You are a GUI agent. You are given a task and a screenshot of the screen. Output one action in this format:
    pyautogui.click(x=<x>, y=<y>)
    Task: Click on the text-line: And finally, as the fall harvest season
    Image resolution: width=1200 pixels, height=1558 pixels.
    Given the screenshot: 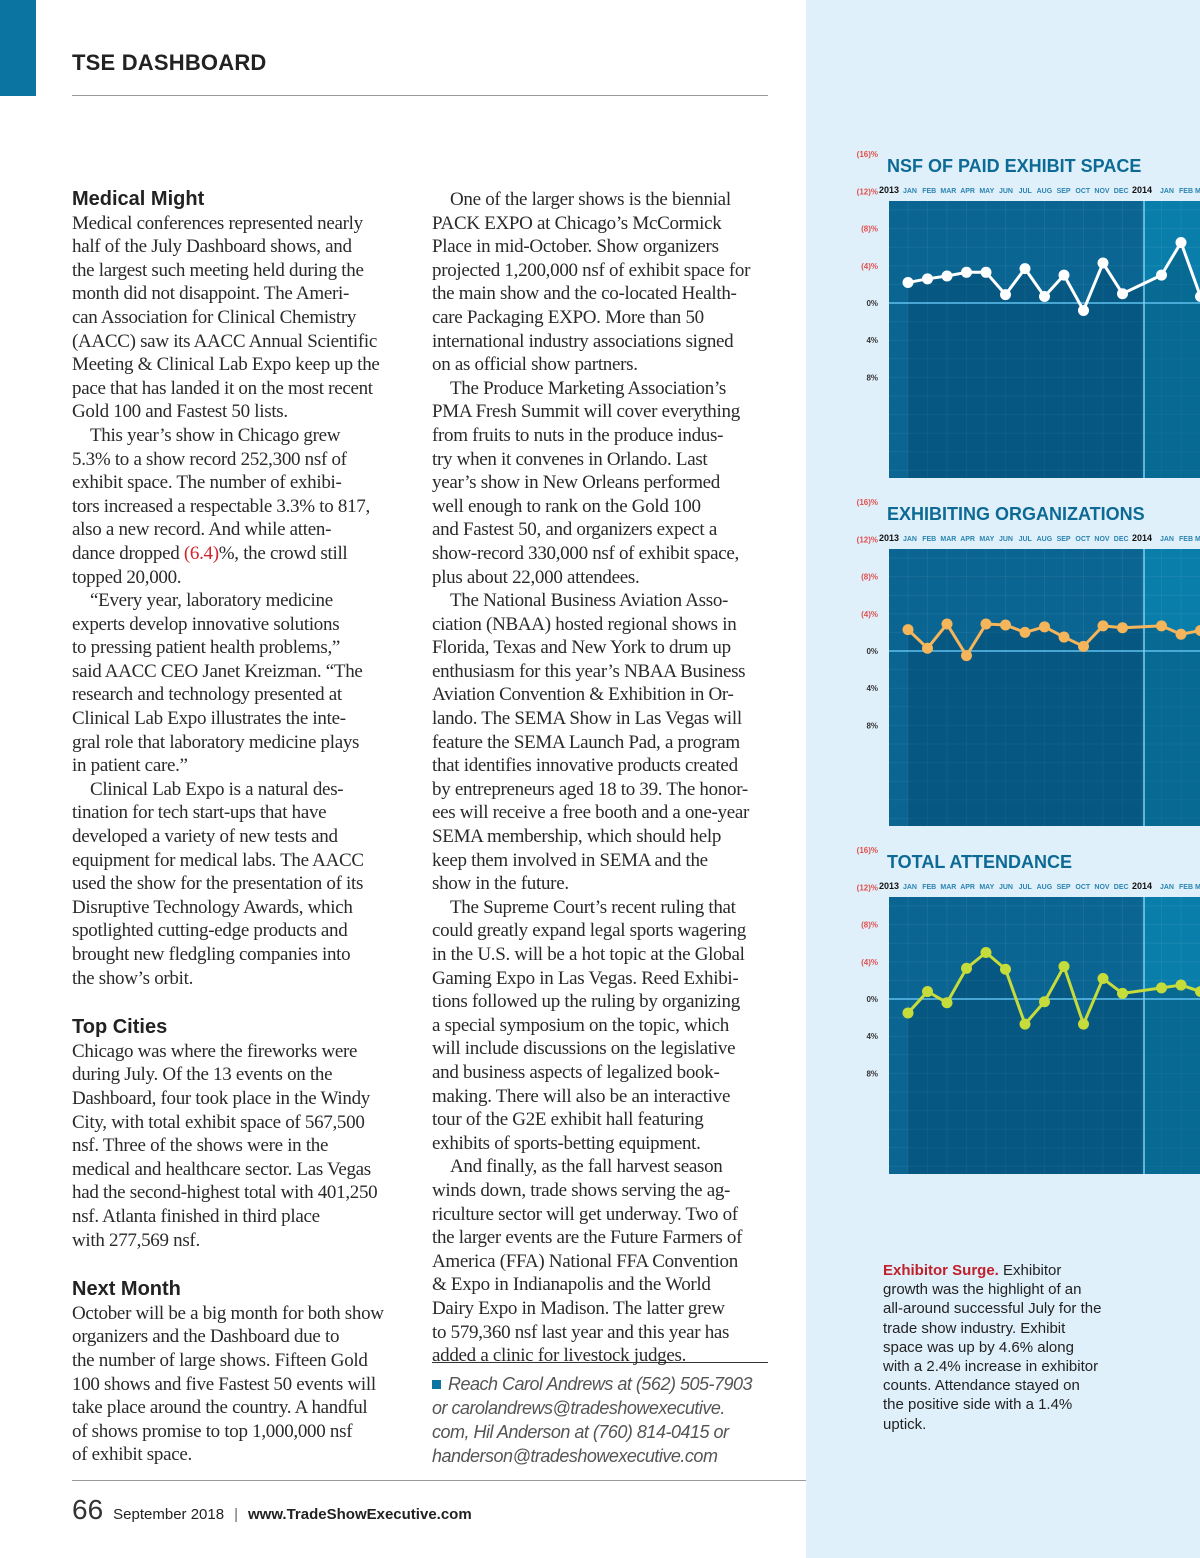 What is the action you would take?
    pyautogui.click(x=586, y=1167)
    